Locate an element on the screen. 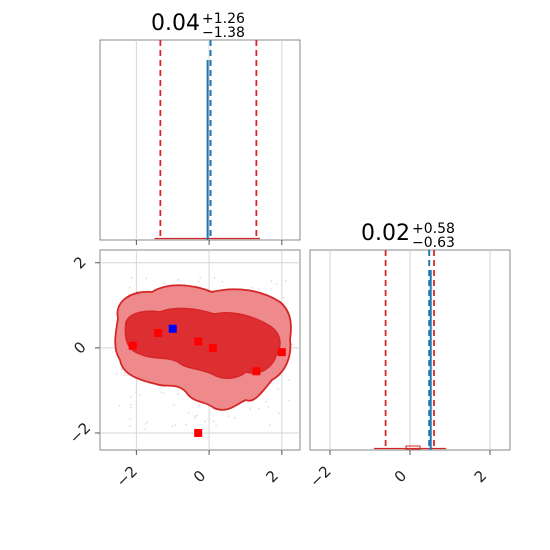  joint-y-tick-label: 2 is located at coordinates (79, 262).